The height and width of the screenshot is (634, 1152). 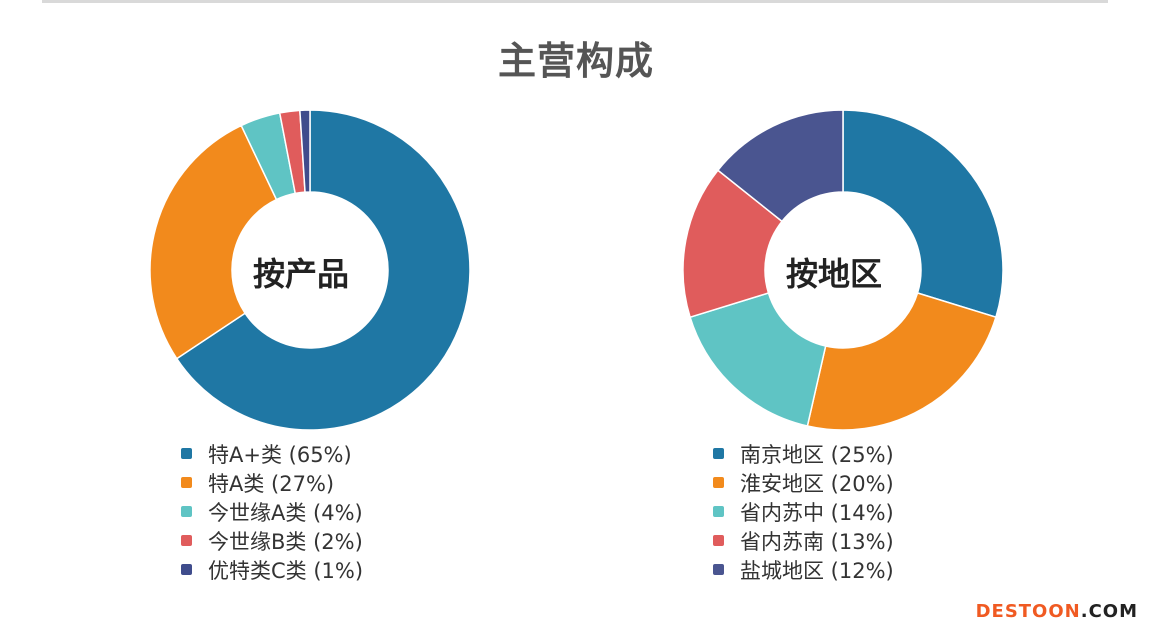 What do you see at coordinates (300, 274) in the screenshot?
I see `donut-center-label-product: 按产品` at bounding box center [300, 274].